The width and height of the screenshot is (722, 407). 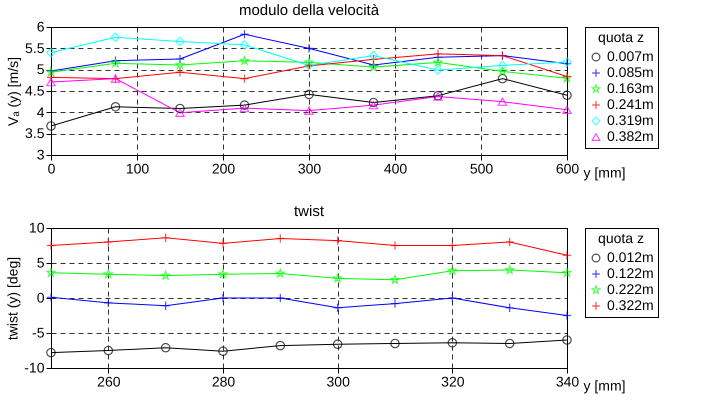 I want to click on y-tick-label: 4, so click(x=40, y=112).